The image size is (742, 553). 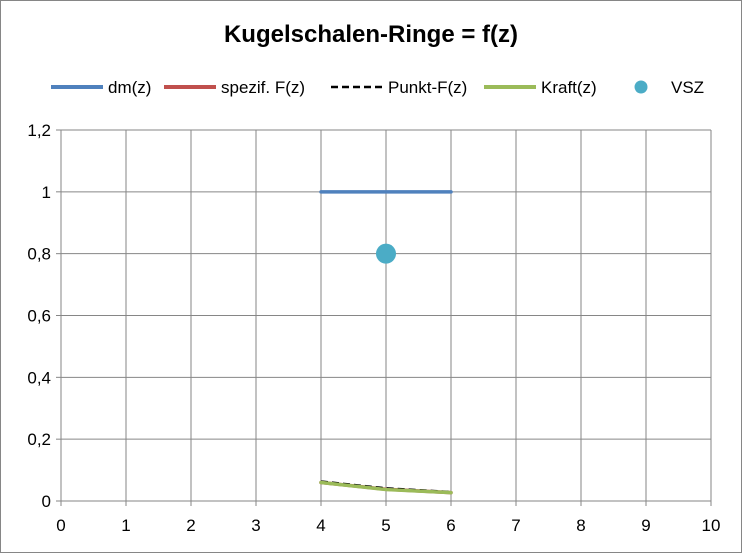 I want to click on y-tick-label: 1,2, so click(x=39, y=130).